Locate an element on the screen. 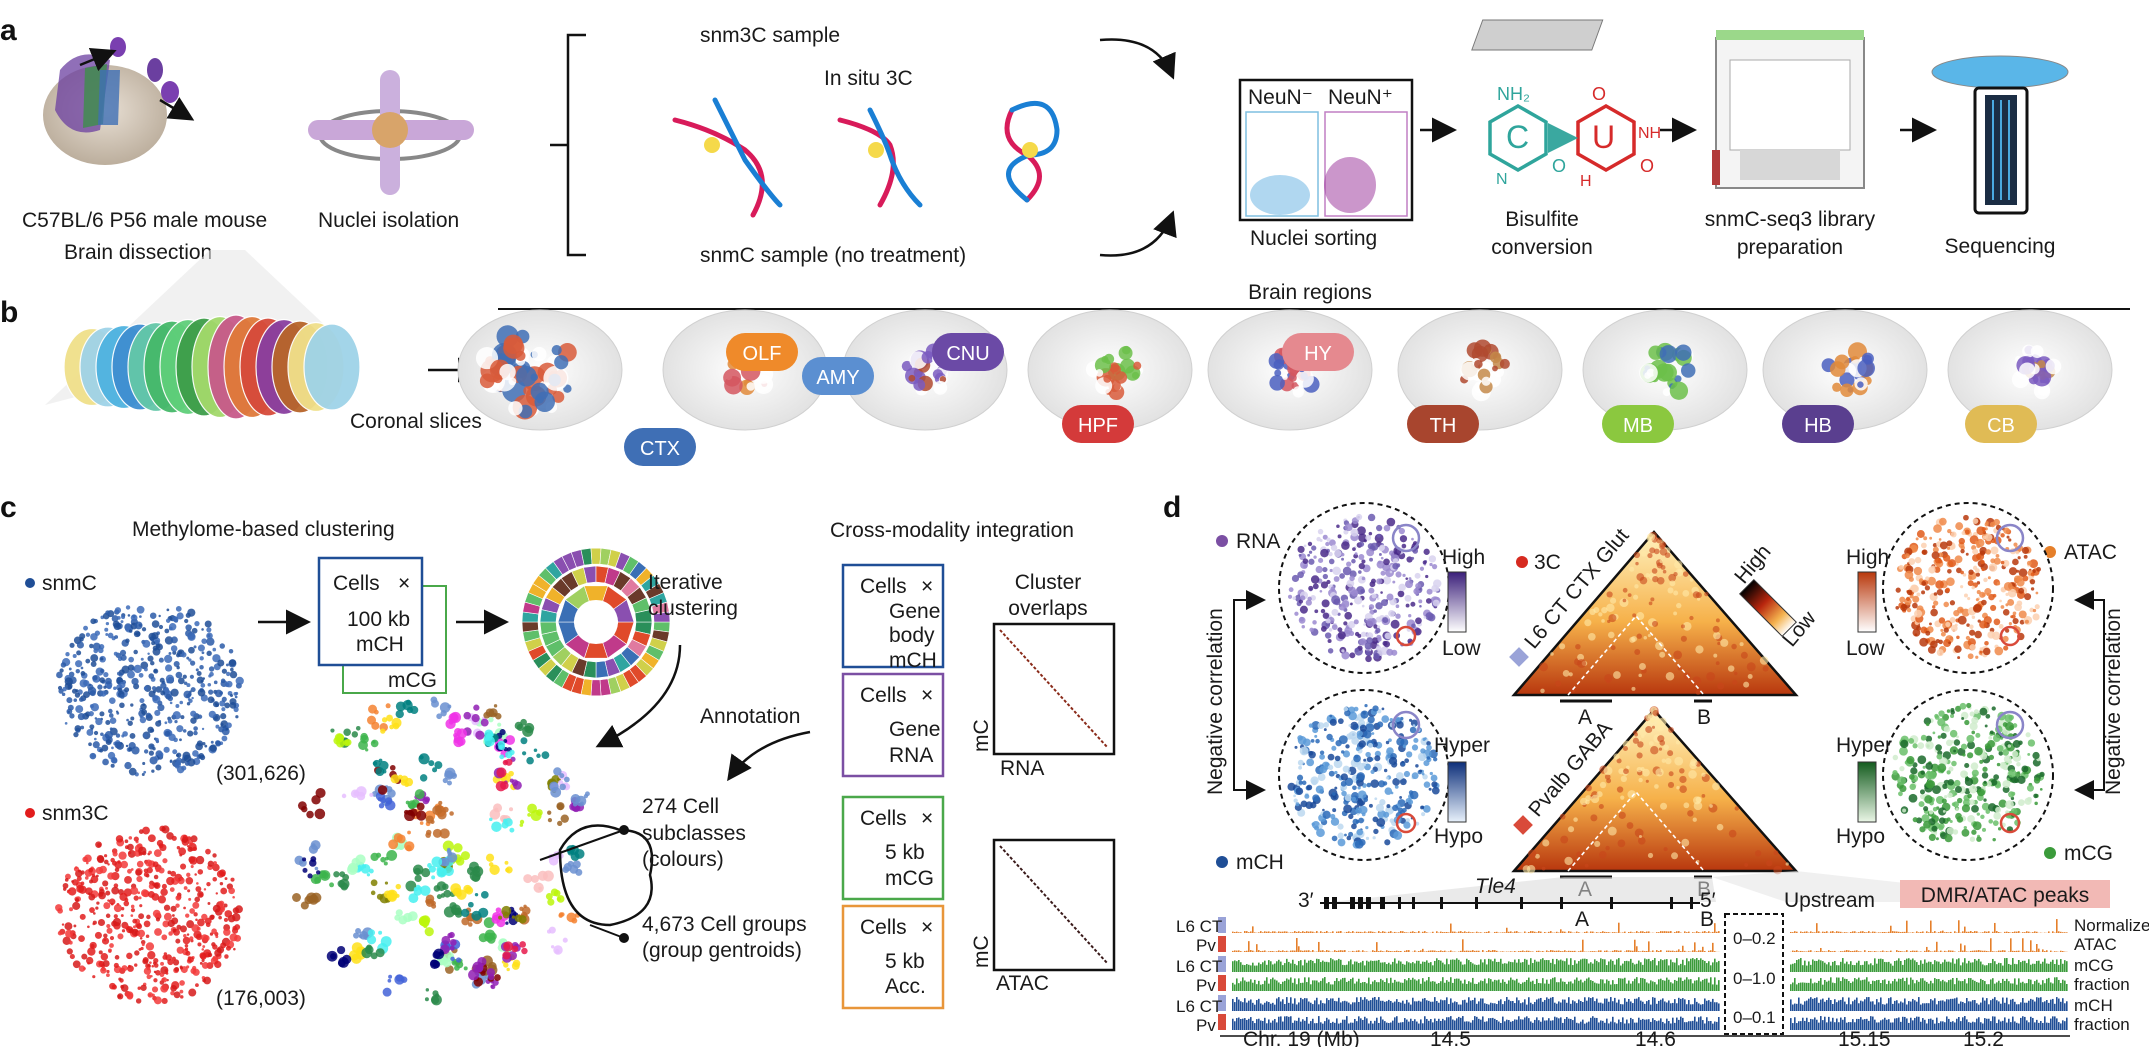 The height and width of the screenshot is (1047, 2149). gene-b-label: B is located at coordinates (1707, 919).